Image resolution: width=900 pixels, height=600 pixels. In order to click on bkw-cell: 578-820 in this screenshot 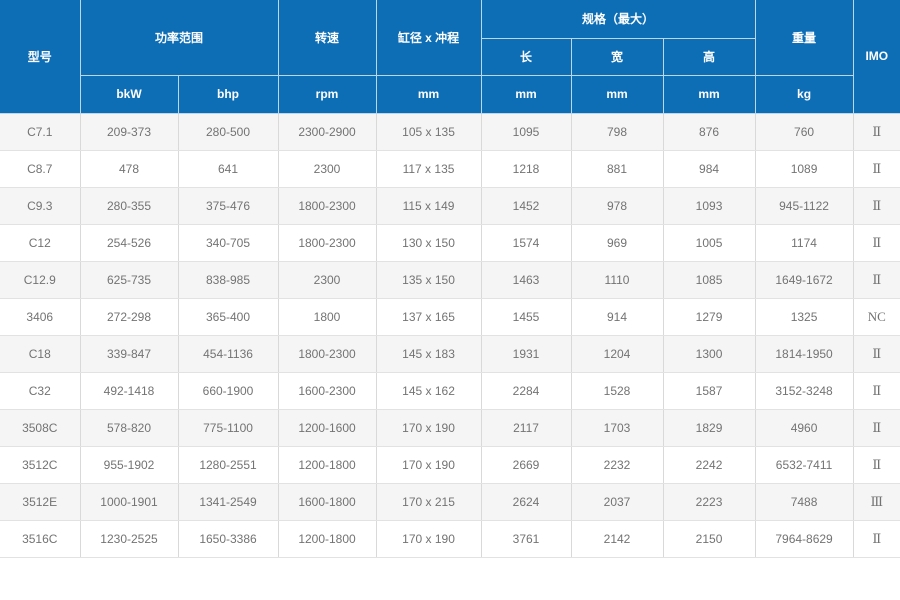, I will do `click(129, 428)`.